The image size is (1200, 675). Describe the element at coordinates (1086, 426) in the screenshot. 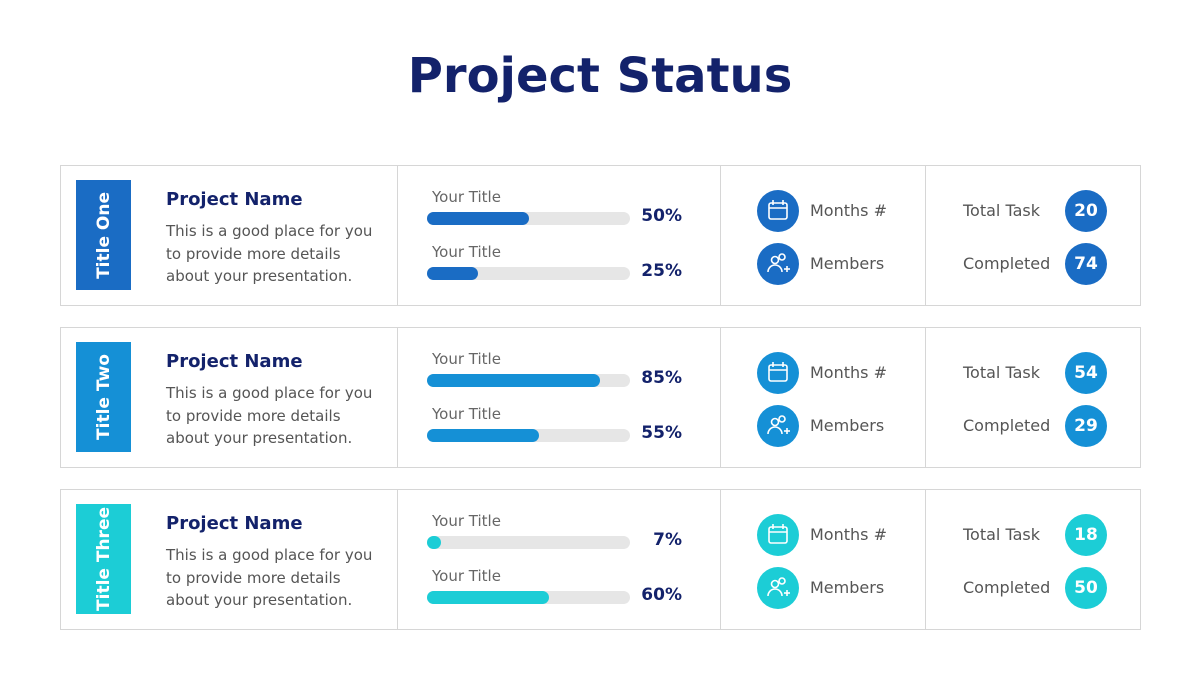

I see `completed-badge: 29` at that location.